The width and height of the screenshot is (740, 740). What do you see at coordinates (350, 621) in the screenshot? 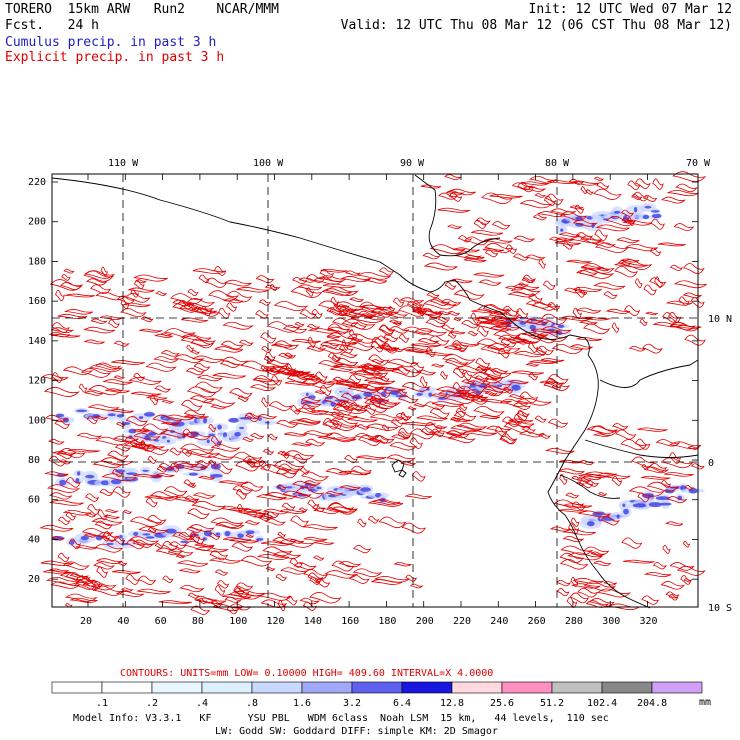
I see `x-tick-label: 160` at bounding box center [350, 621].